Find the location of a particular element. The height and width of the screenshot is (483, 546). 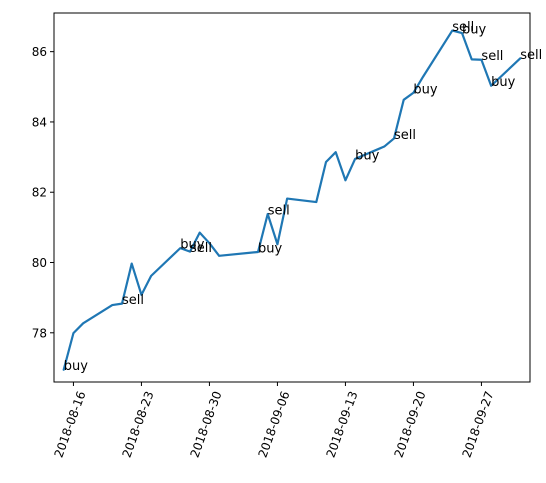

y-tick-label: 82 is located at coordinates (39, 193).